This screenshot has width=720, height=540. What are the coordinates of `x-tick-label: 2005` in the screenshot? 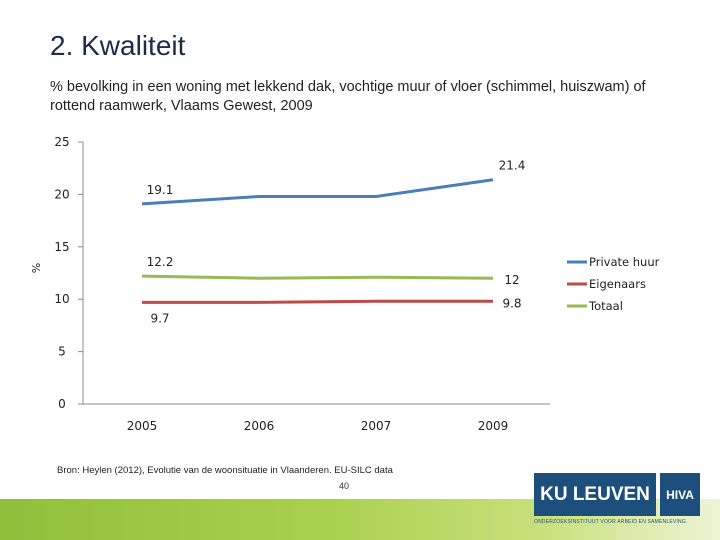 It's located at (142, 426).